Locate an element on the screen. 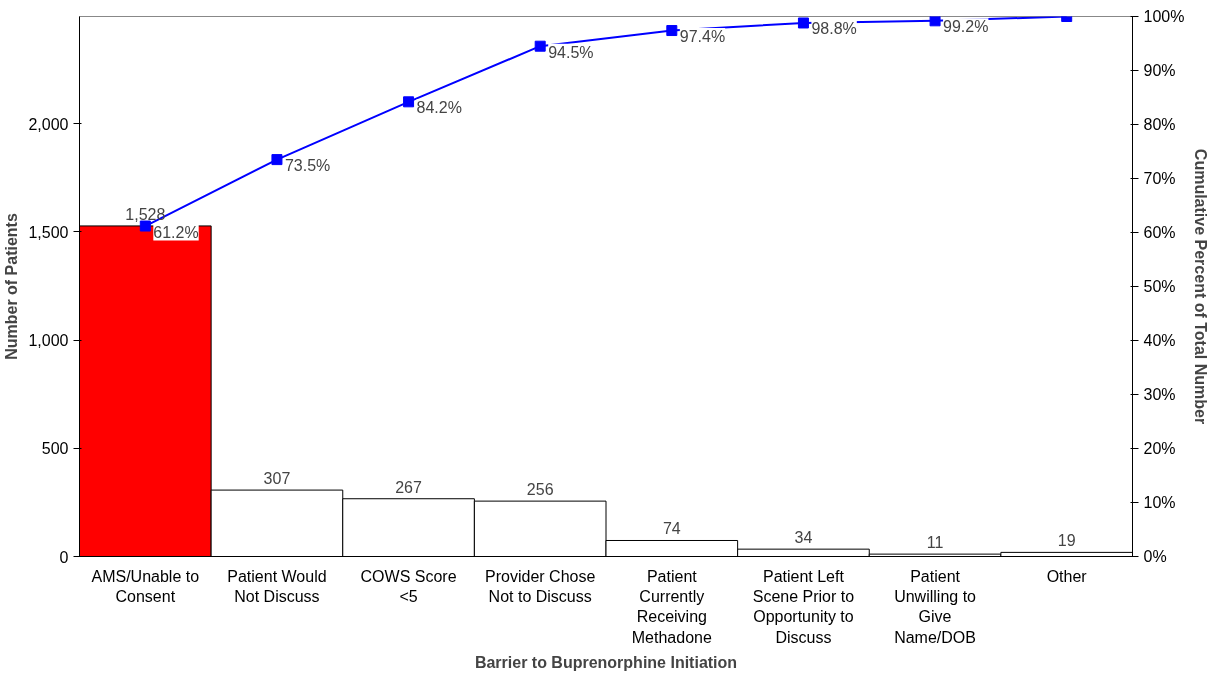 The image size is (1212, 673). y2-tick-label: 40% is located at coordinates (1159, 340).